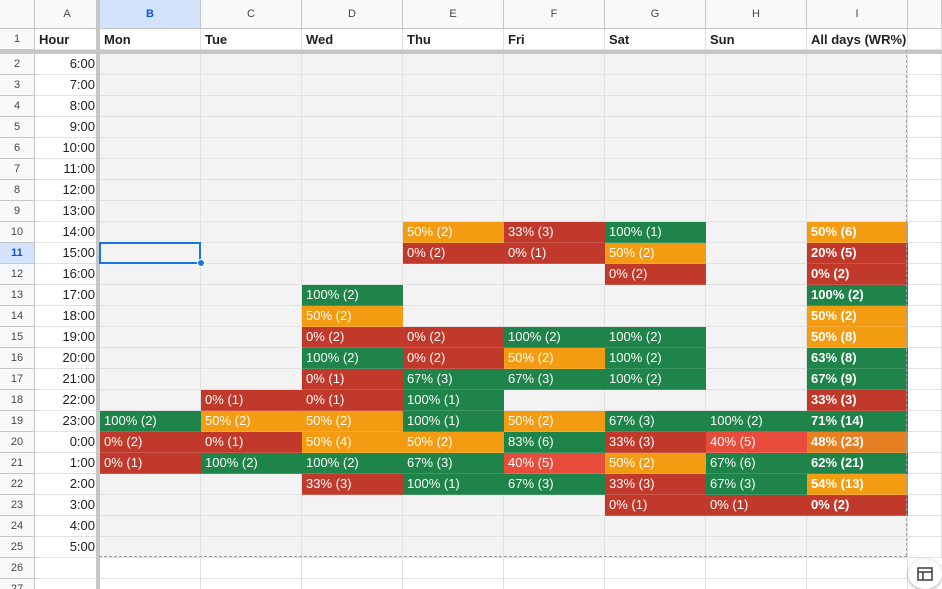  Describe the element at coordinates (251, 14) in the screenshot. I see `column-header-c: C` at that location.